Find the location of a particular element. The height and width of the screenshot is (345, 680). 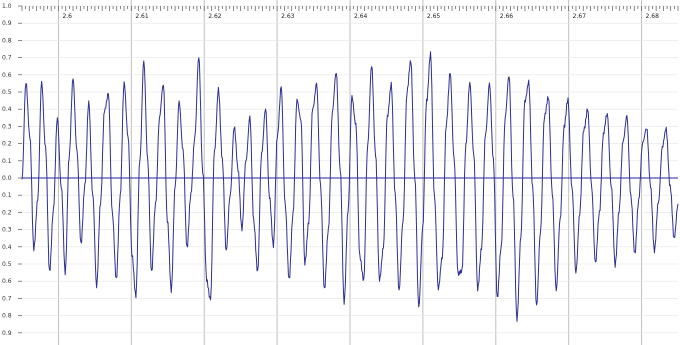

time-tick-label: 2.66 is located at coordinates (507, 16).